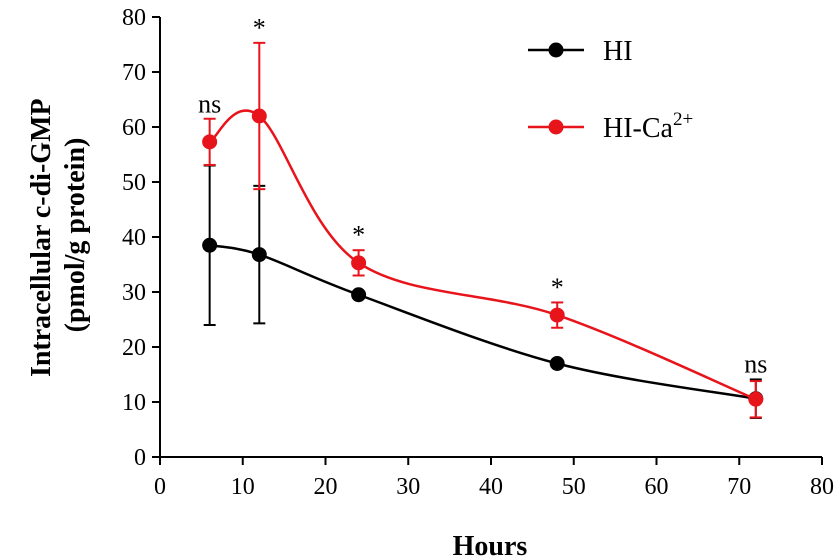 The image size is (839, 560). What do you see at coordinates (134, 73) in the screenshot?
I see `y-tick-label: 70` at bounding box center [134, 73].